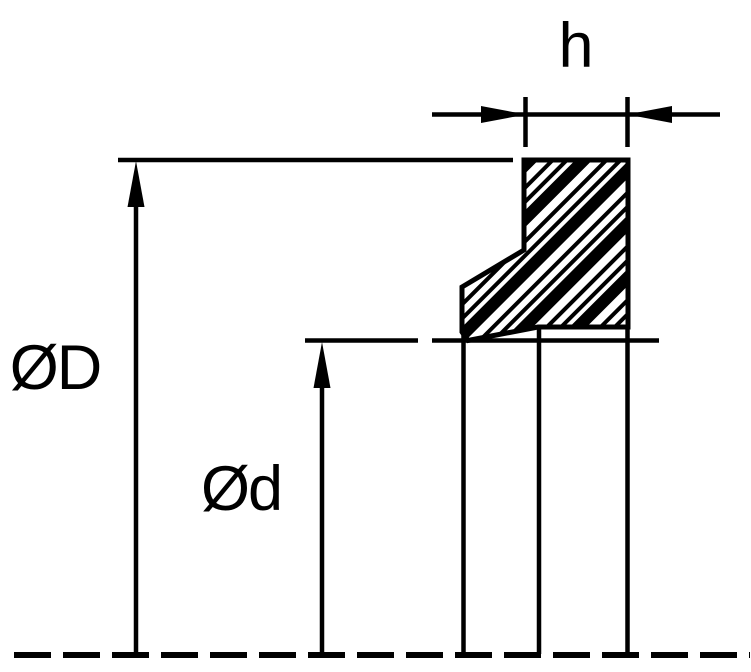 This screenshot has width=751, height=672. What do you see at coordinates (322, 365) in the screenshot?
I see `inner-diameter-arrowhead-icon` at bounding box center [322, 365].